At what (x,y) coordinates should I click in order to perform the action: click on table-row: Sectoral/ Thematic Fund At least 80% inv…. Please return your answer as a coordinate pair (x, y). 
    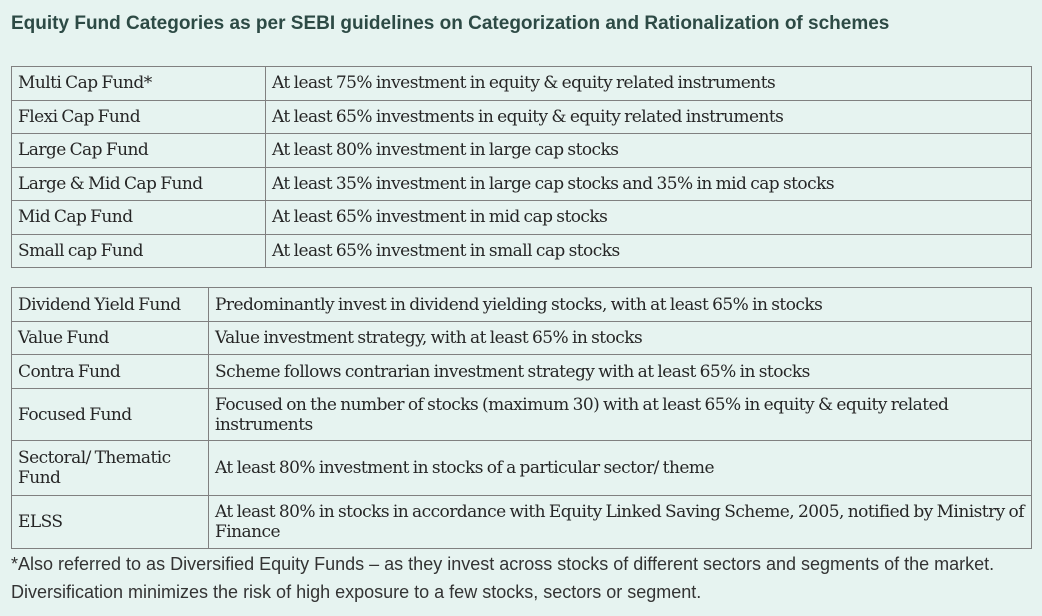
    Looking at the image, I should click on (521, 468).